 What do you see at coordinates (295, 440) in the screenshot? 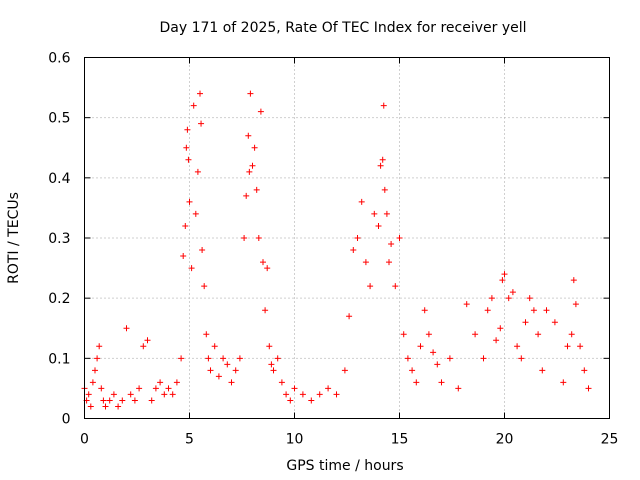
I see `x-tick-label: 10` at bounding box center [295, 440].